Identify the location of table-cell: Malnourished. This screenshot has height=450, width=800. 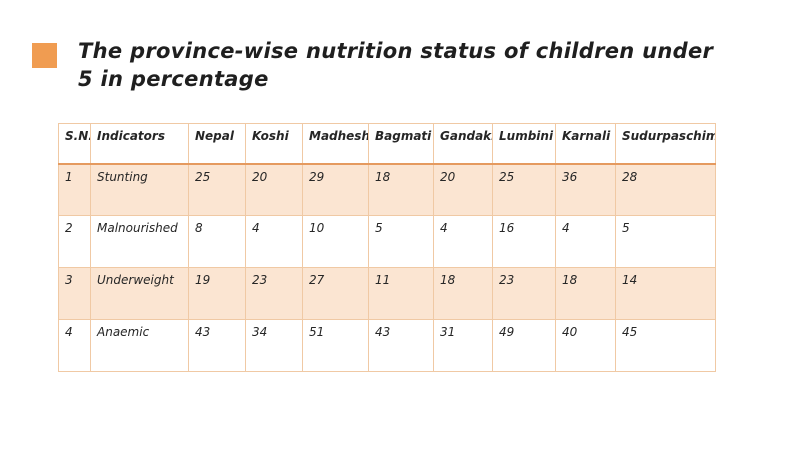
(139, 241).